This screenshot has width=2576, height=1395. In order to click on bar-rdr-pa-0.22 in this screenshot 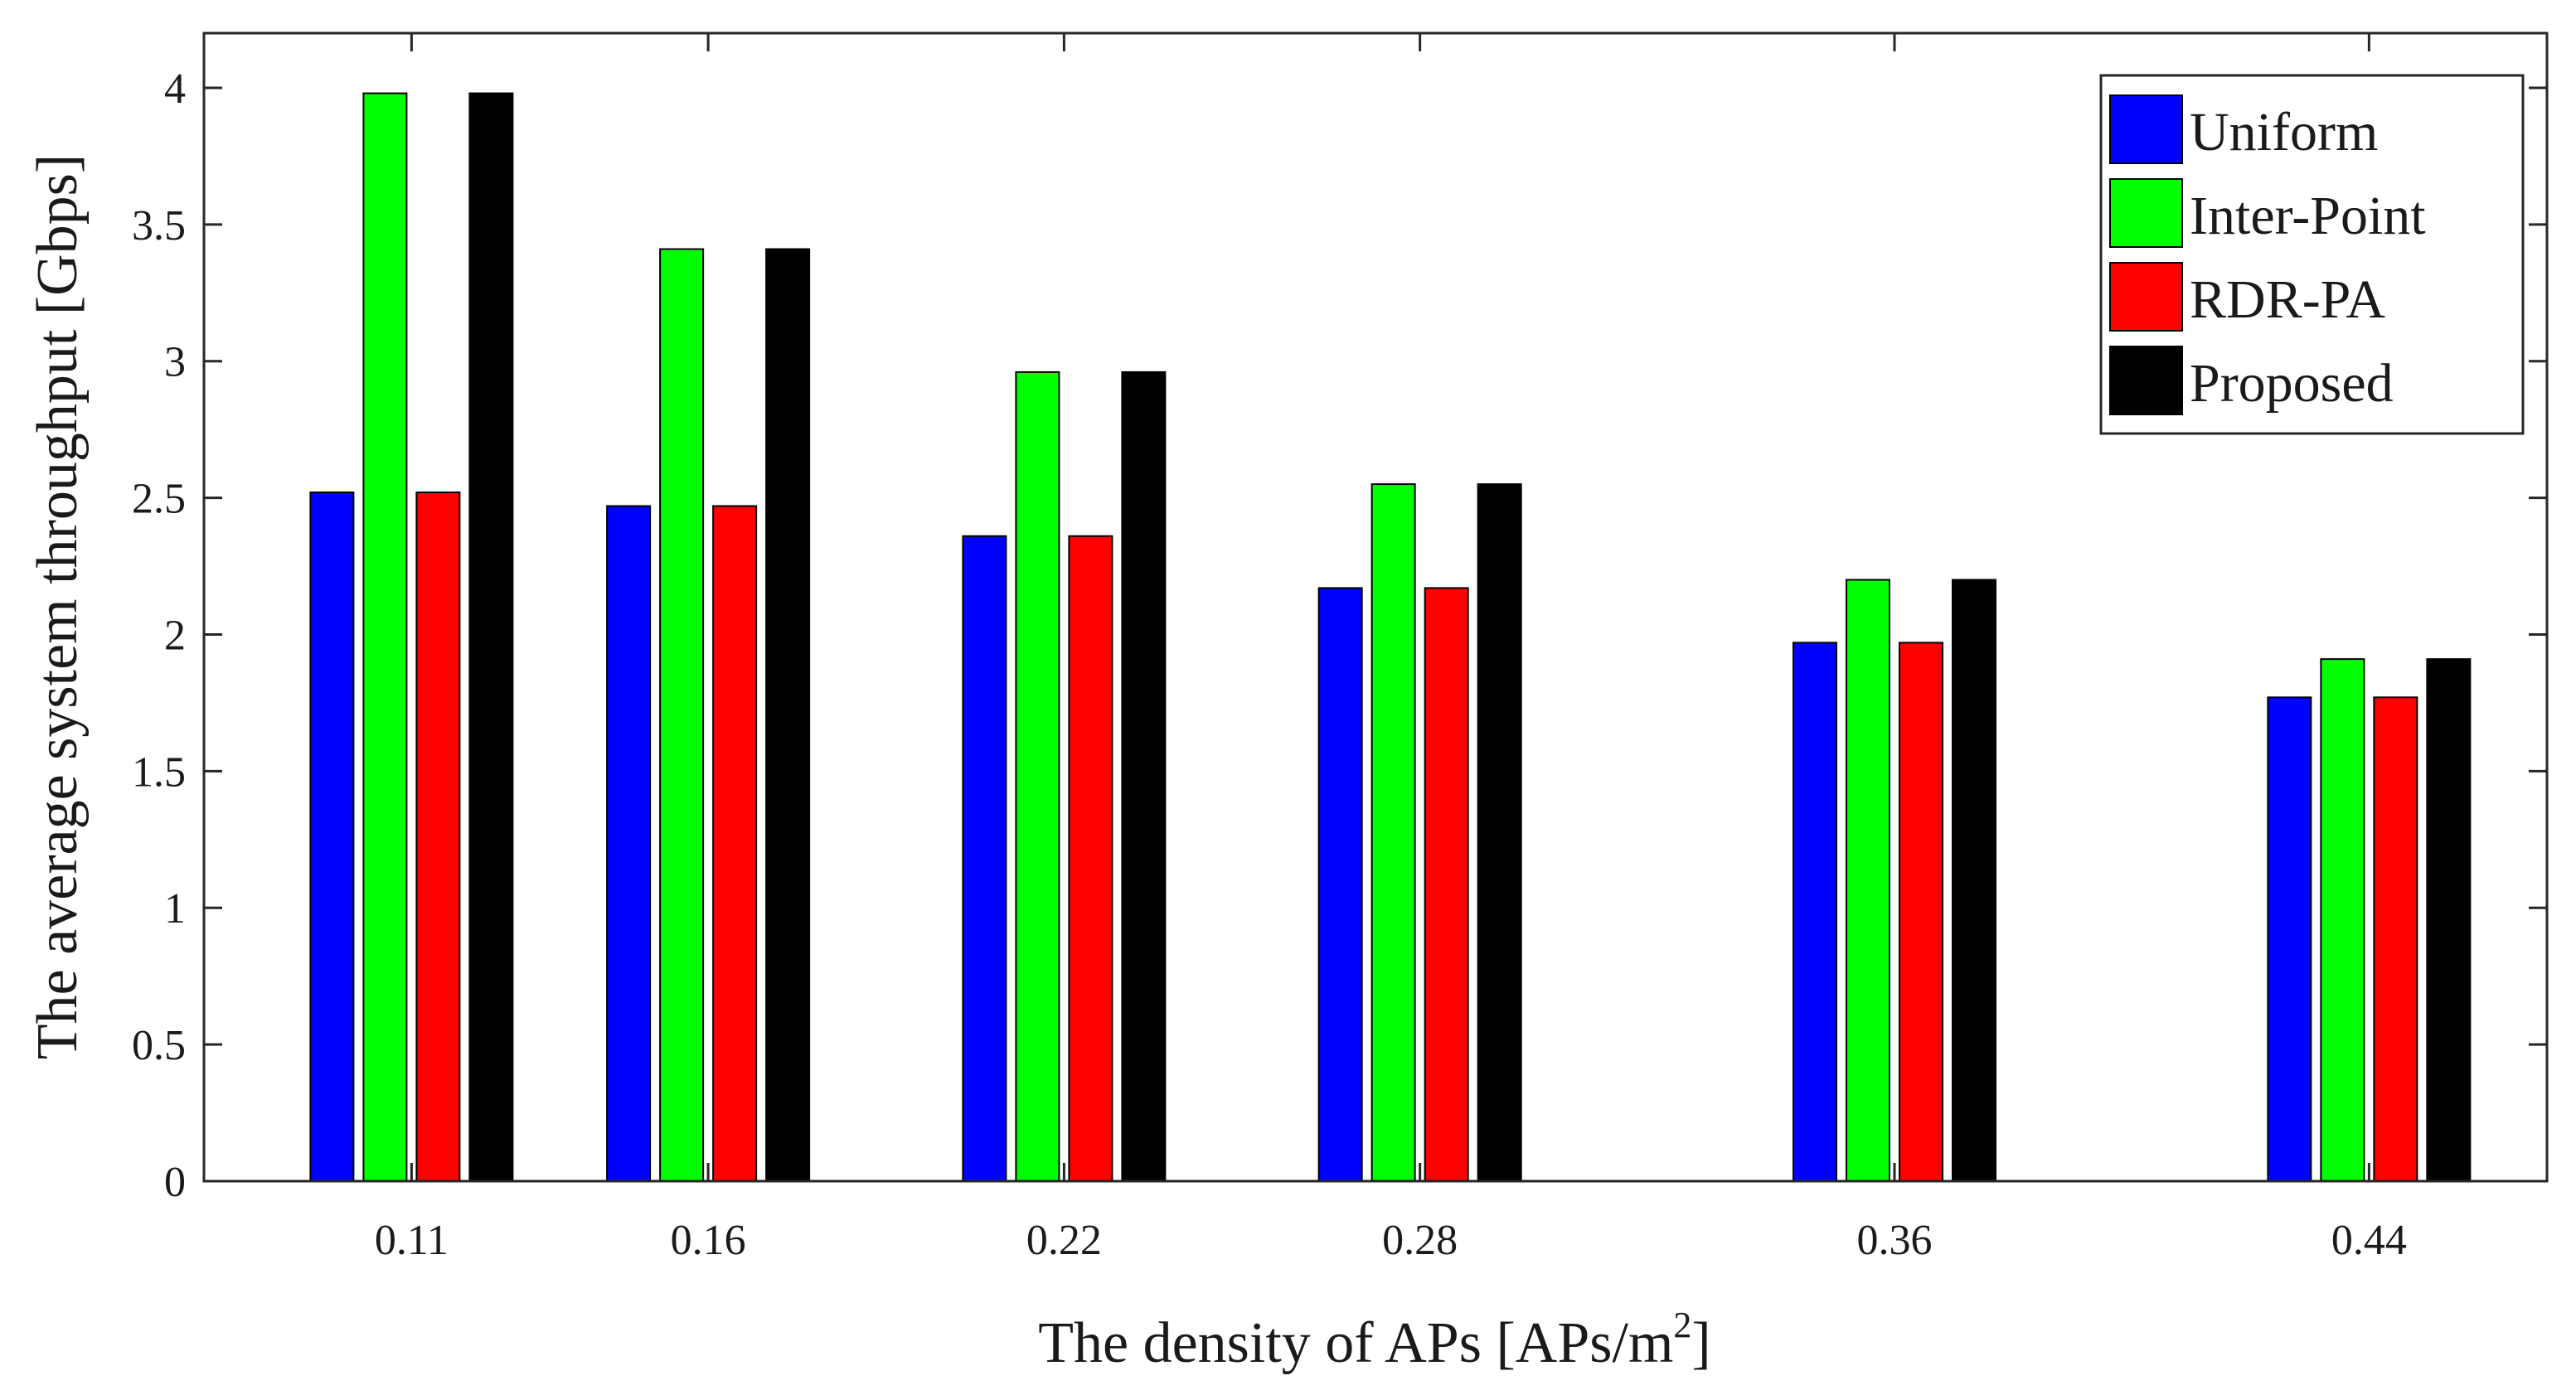, I will do `click(1090, 858)`.